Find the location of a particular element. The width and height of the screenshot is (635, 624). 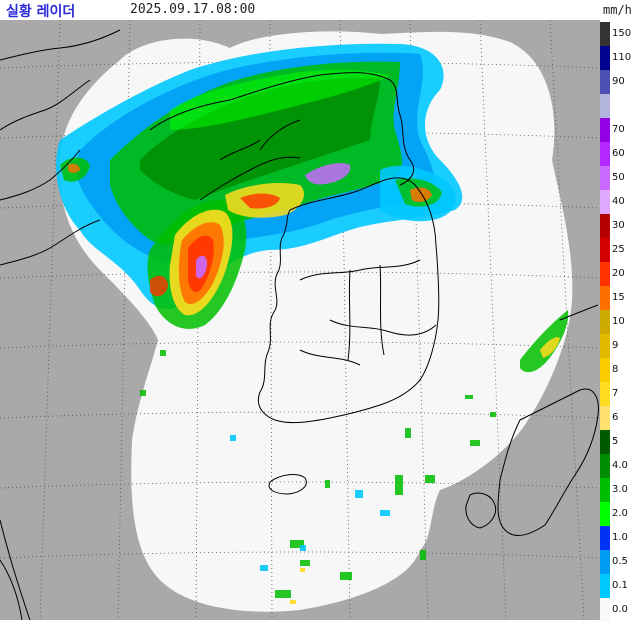

legend-label: 25 is located at coordinates (618, 249).